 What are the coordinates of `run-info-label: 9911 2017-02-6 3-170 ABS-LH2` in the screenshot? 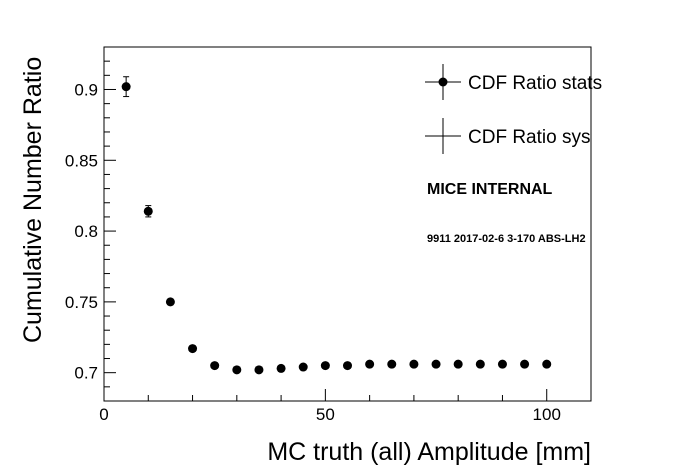 It's located at (506, 239).